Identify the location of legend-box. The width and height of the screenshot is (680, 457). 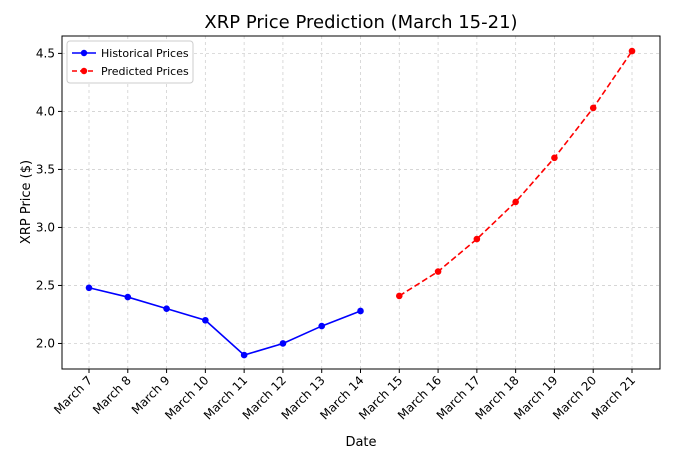
(130, 62).